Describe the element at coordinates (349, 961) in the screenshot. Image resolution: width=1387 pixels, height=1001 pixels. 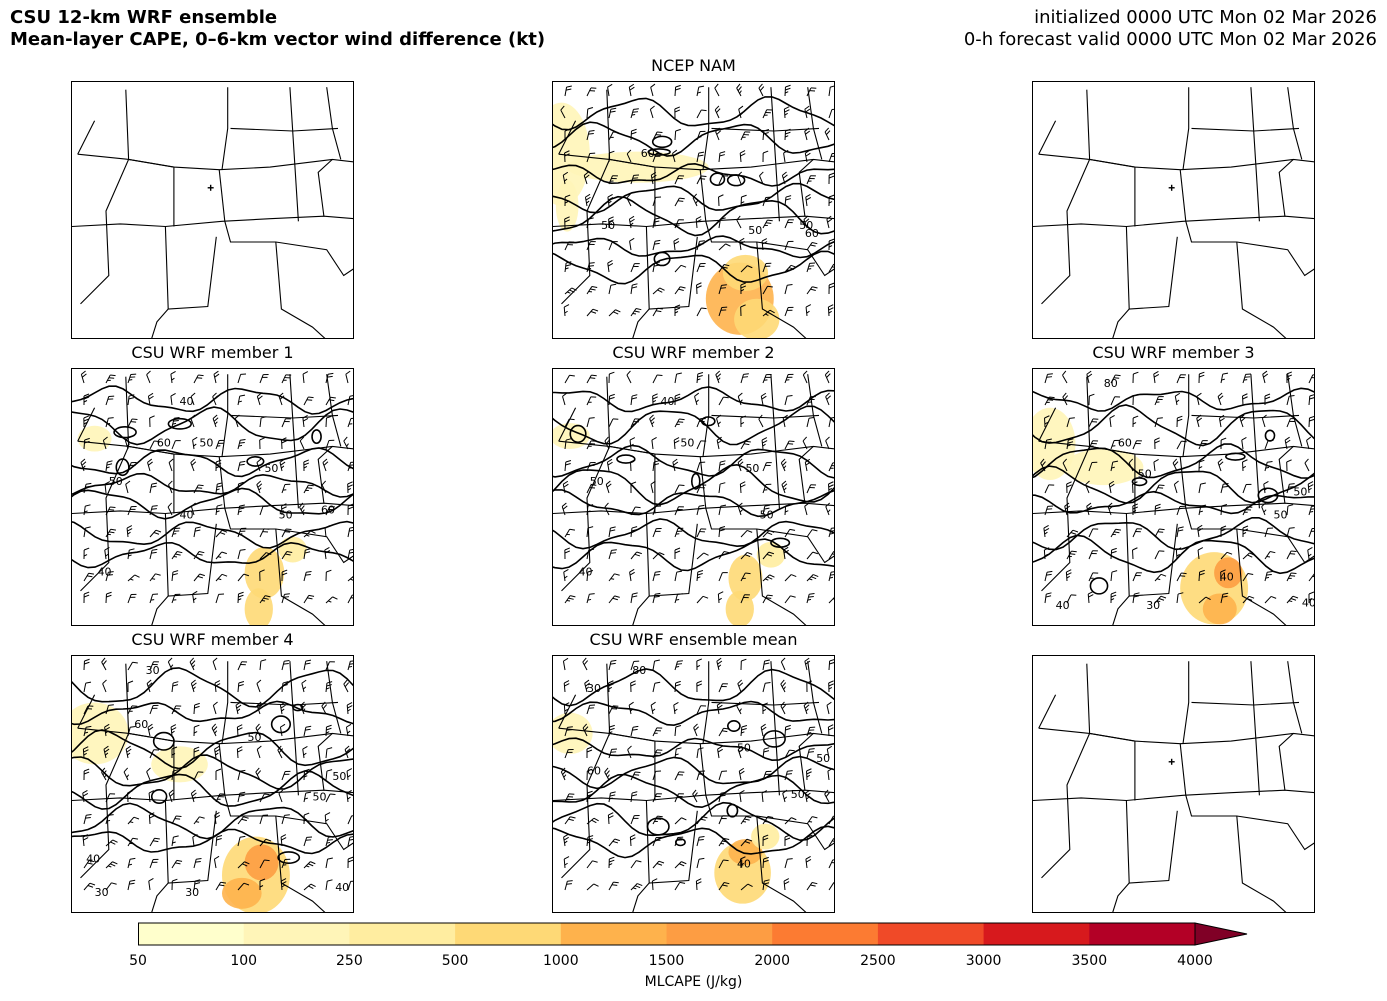
I see `colorbar-tick-label: 250` at that location.